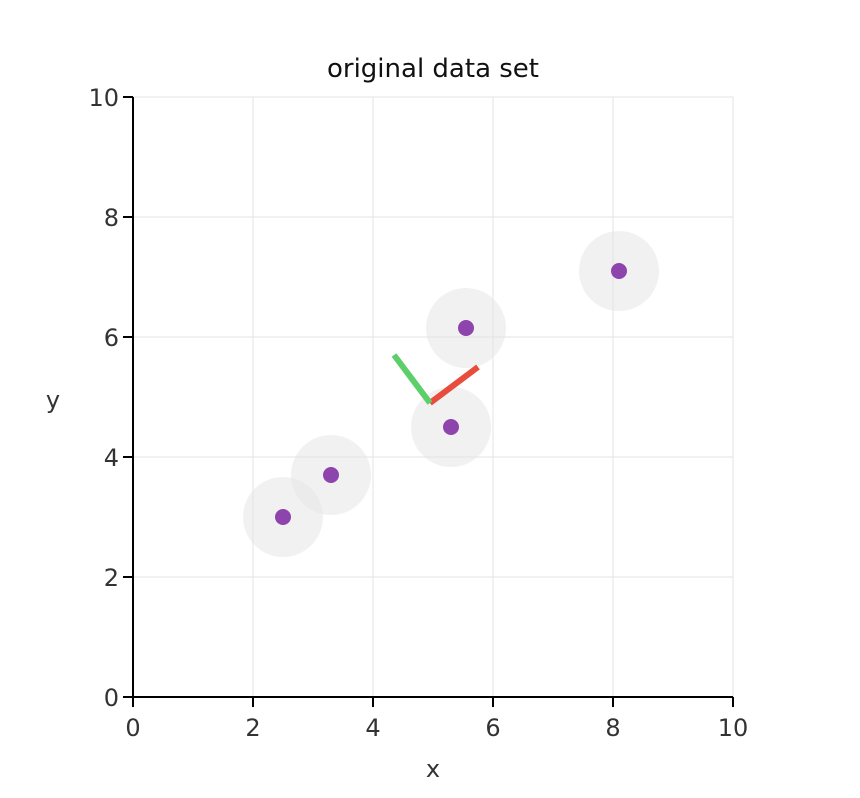 The height and width of the screenshot is (798, 860). Describe the element at coordinates (132, 728) in the screenshot. I see `x-tick-label-0: 0` at that location.